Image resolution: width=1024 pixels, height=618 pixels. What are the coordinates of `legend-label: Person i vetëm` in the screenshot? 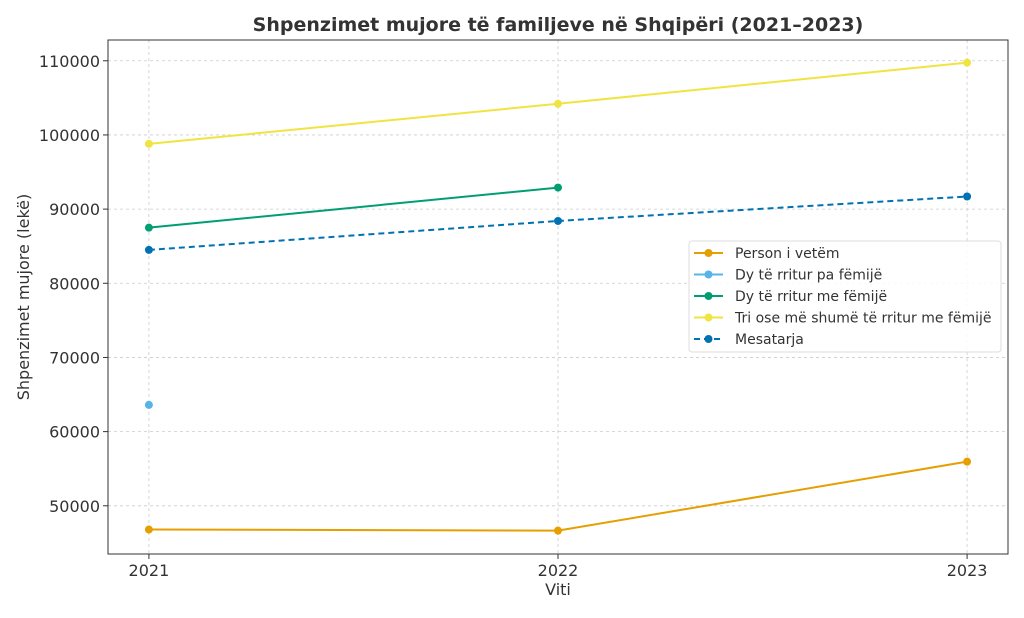 It's located at (787, 254).